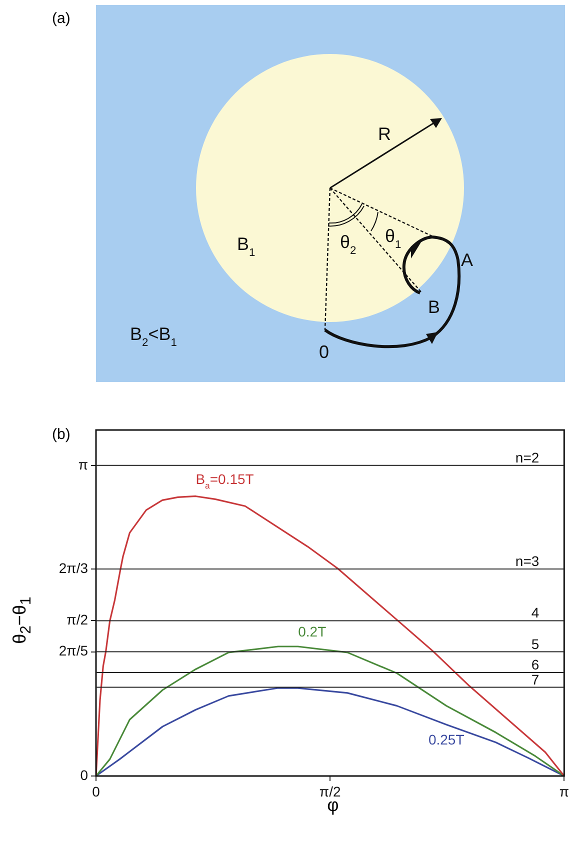 This screenshot has width=572, height=848. Describe the element at coordinates (535, 644) in the screenshot. I see `annotation: 5` at that location.